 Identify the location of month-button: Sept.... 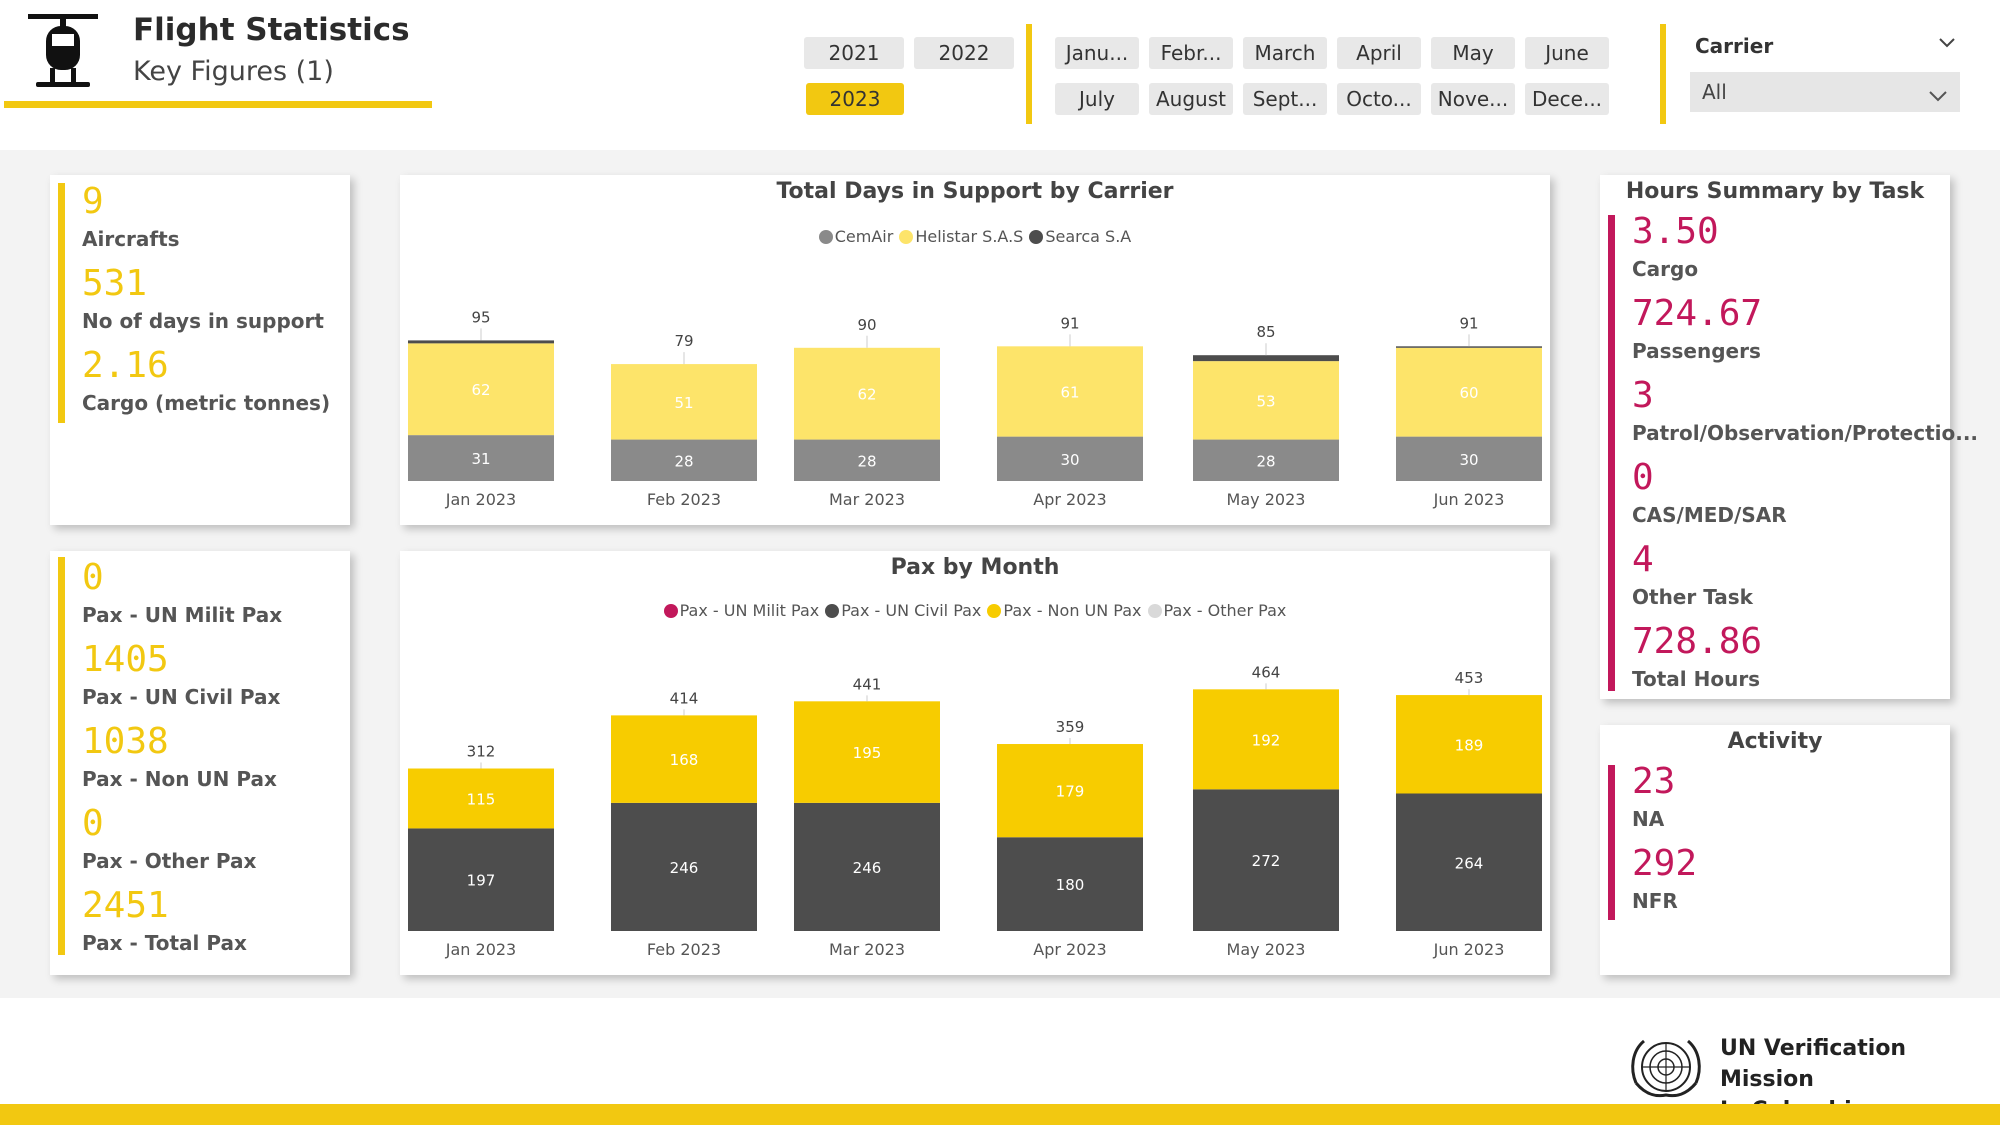
(1285, 99).